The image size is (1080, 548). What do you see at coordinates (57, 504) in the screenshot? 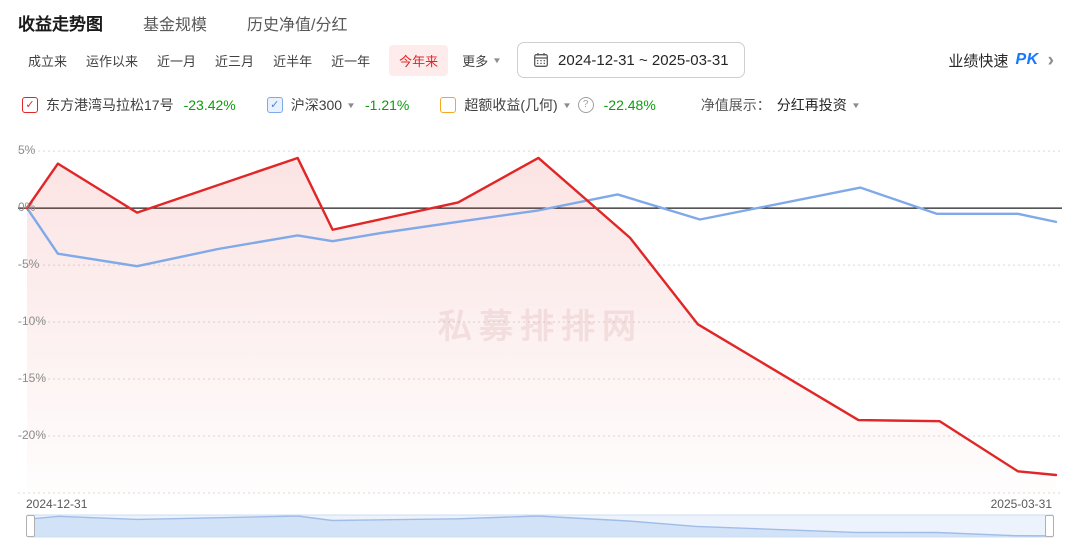
I see `x-axis-start-label: 2024-12-31` at bounding box center [57, 504].